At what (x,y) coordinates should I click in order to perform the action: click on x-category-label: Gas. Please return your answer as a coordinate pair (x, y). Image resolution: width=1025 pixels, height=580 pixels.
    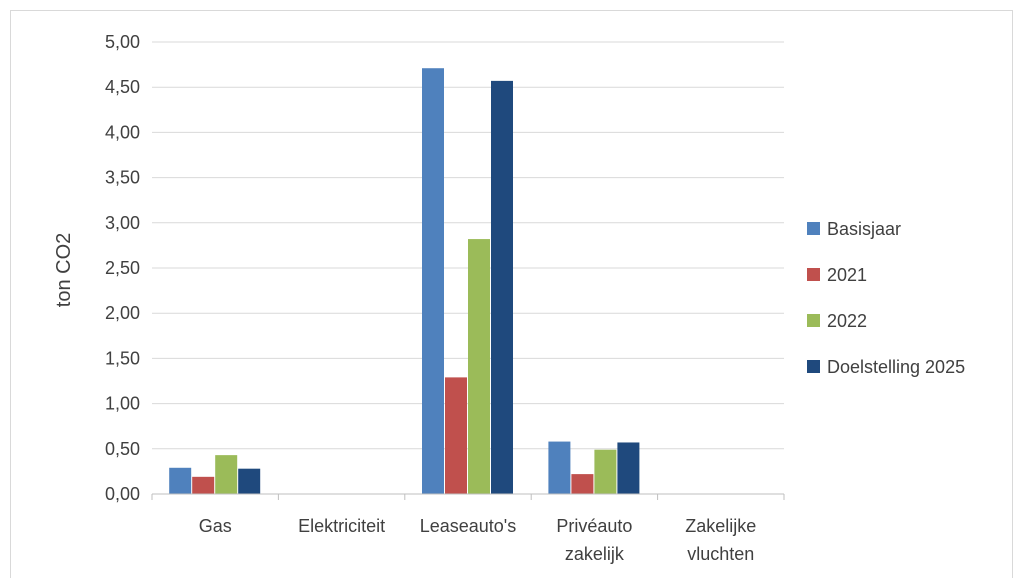
    Looking at the image, I should click on (215, 526).